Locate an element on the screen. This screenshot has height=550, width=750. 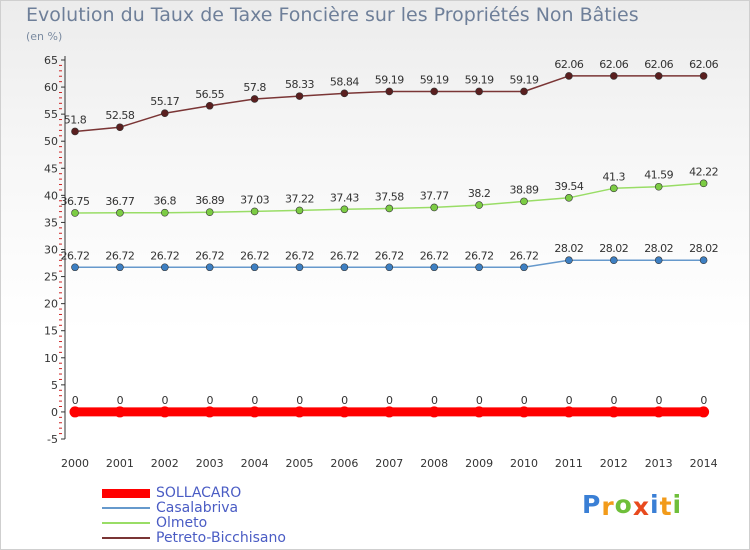
x-tick-label: 2005 is located at coordinates (300, 463).